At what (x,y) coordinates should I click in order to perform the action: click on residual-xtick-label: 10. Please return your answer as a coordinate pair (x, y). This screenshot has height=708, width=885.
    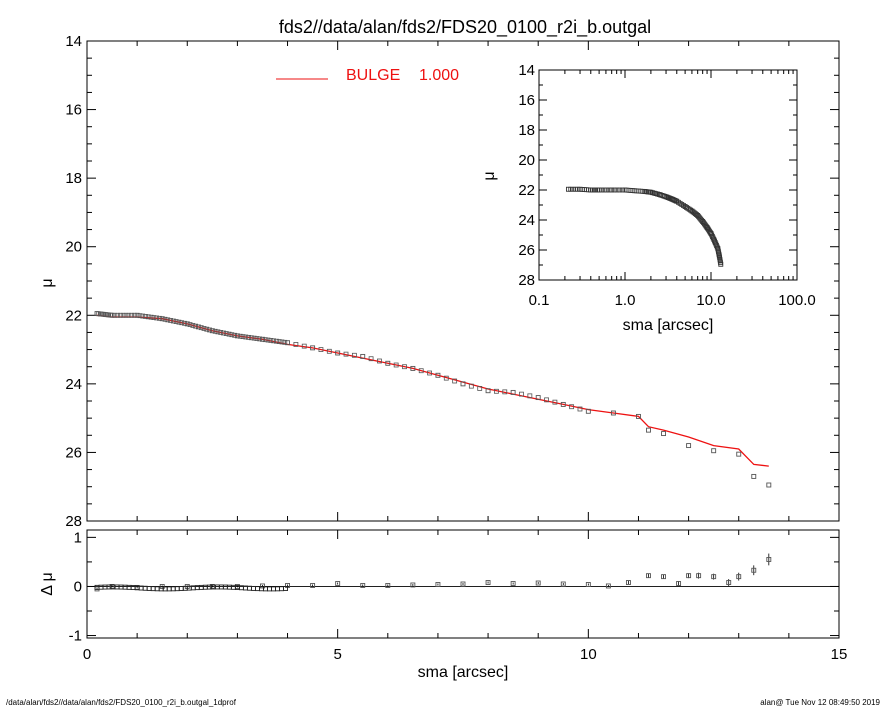
    Looking at the image, I should click on (588, 654).